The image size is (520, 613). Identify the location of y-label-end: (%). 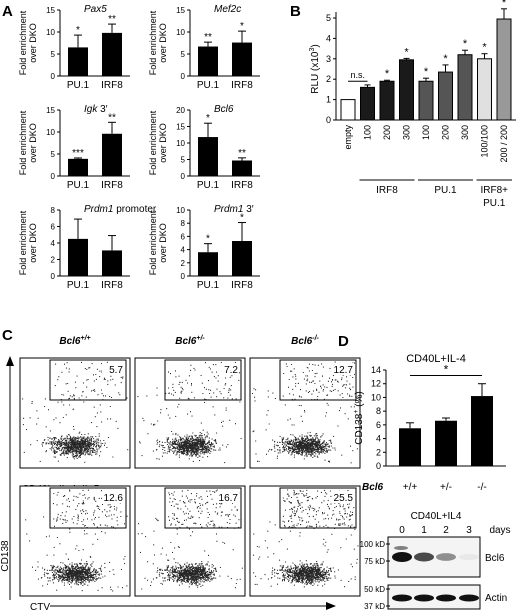
(359, 400).